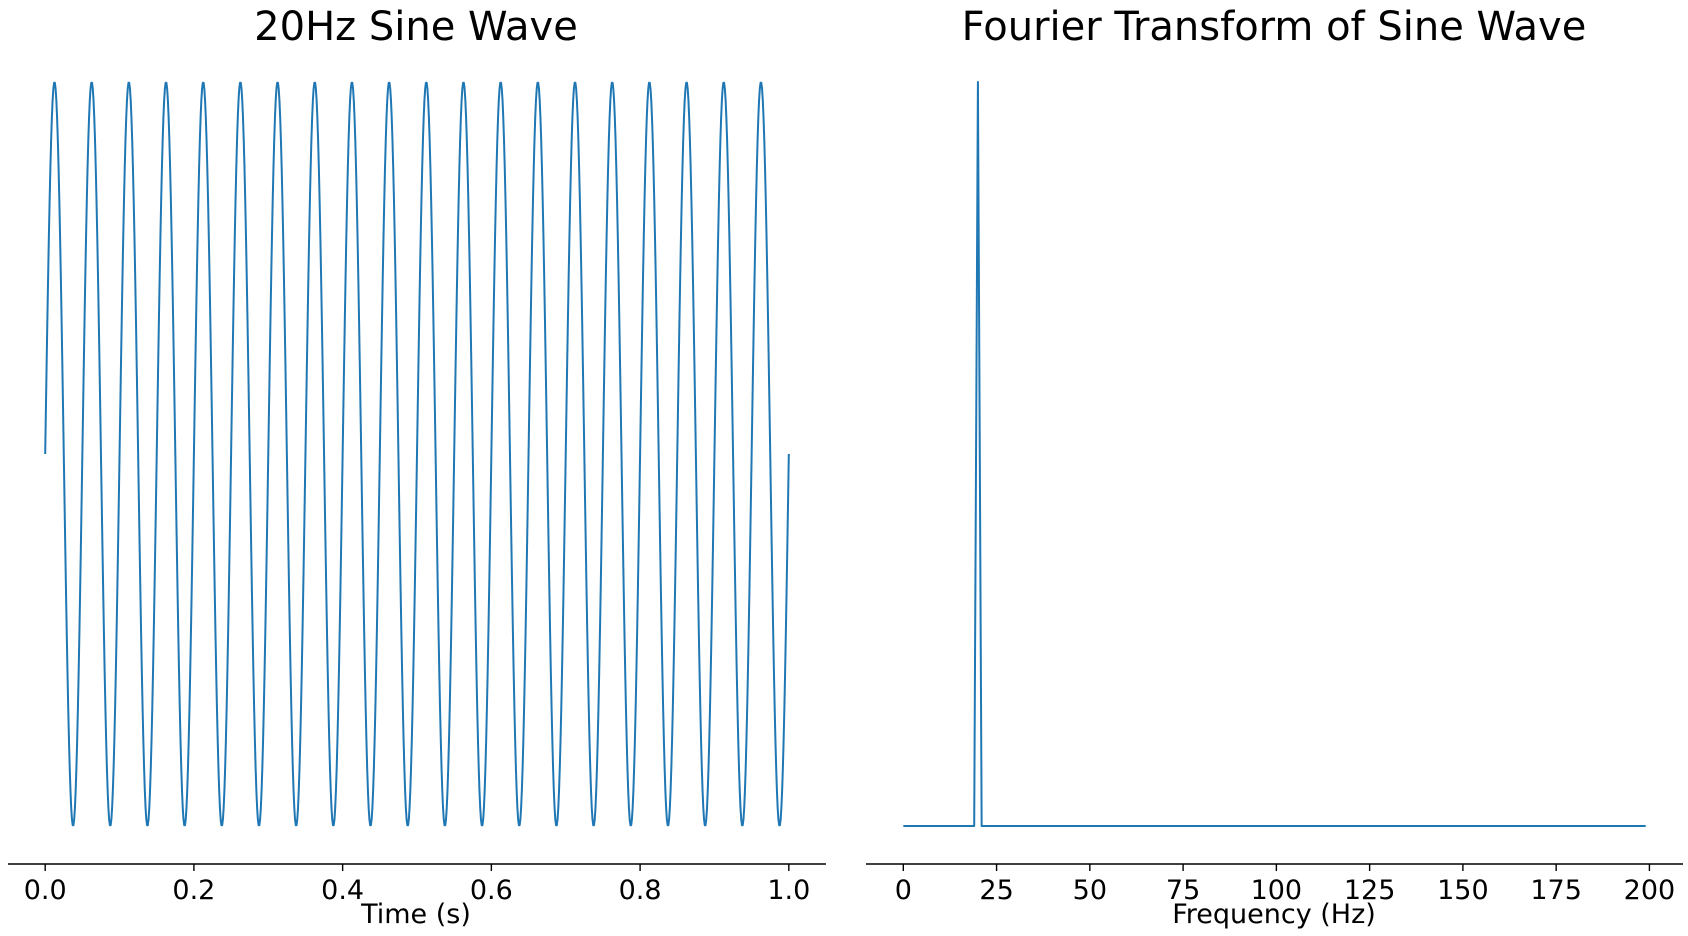  What do you see at coordinates (491, 890) in the screenshot?
I see `x-tick-label: 0.6` at bounding box center [491, 890].